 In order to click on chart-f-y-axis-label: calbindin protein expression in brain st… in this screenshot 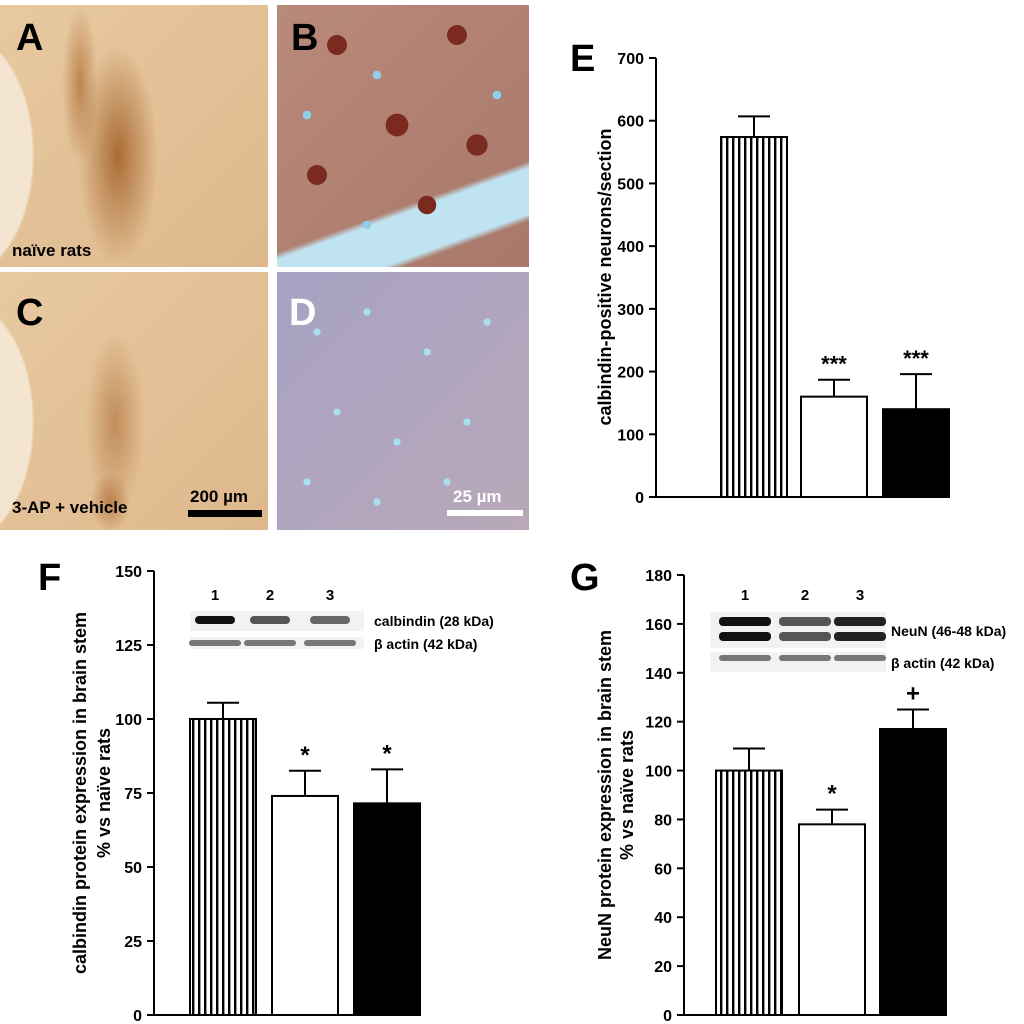, I will do `click(80, 793)`.